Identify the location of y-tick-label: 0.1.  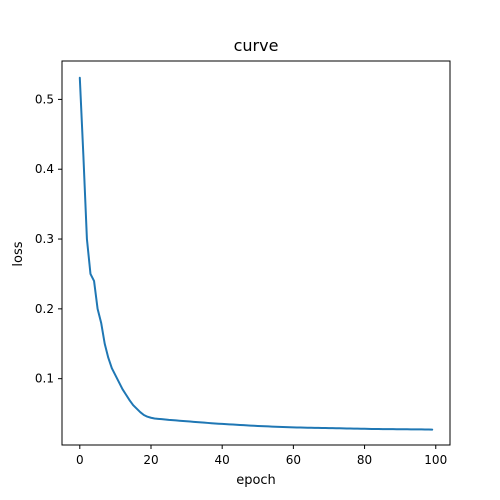
(44, 379).